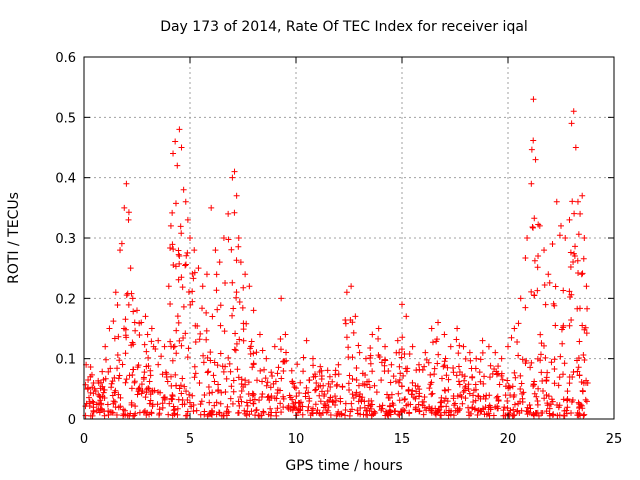 This screenshot has height=480, width=640. I want to click on x-tick-label: 10, so click(296, 439).